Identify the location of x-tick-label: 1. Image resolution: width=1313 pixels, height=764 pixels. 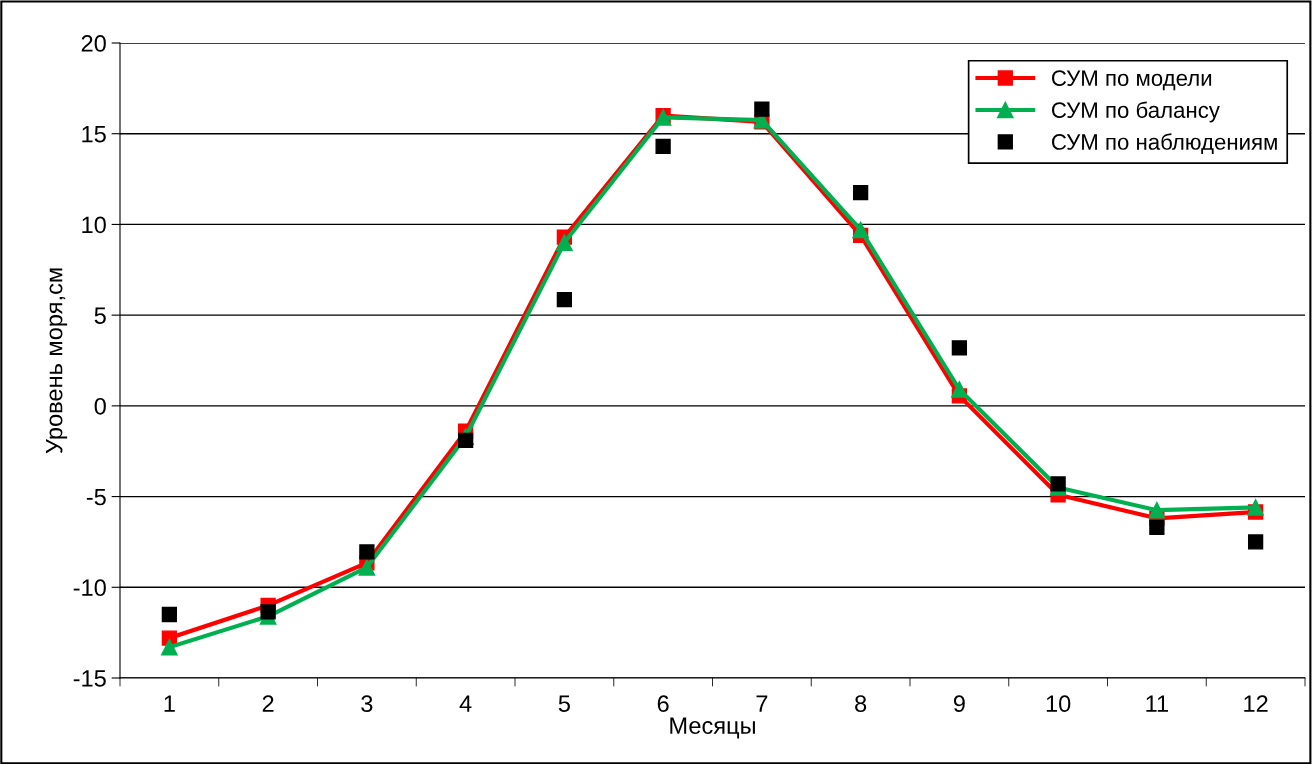
(169, 703).